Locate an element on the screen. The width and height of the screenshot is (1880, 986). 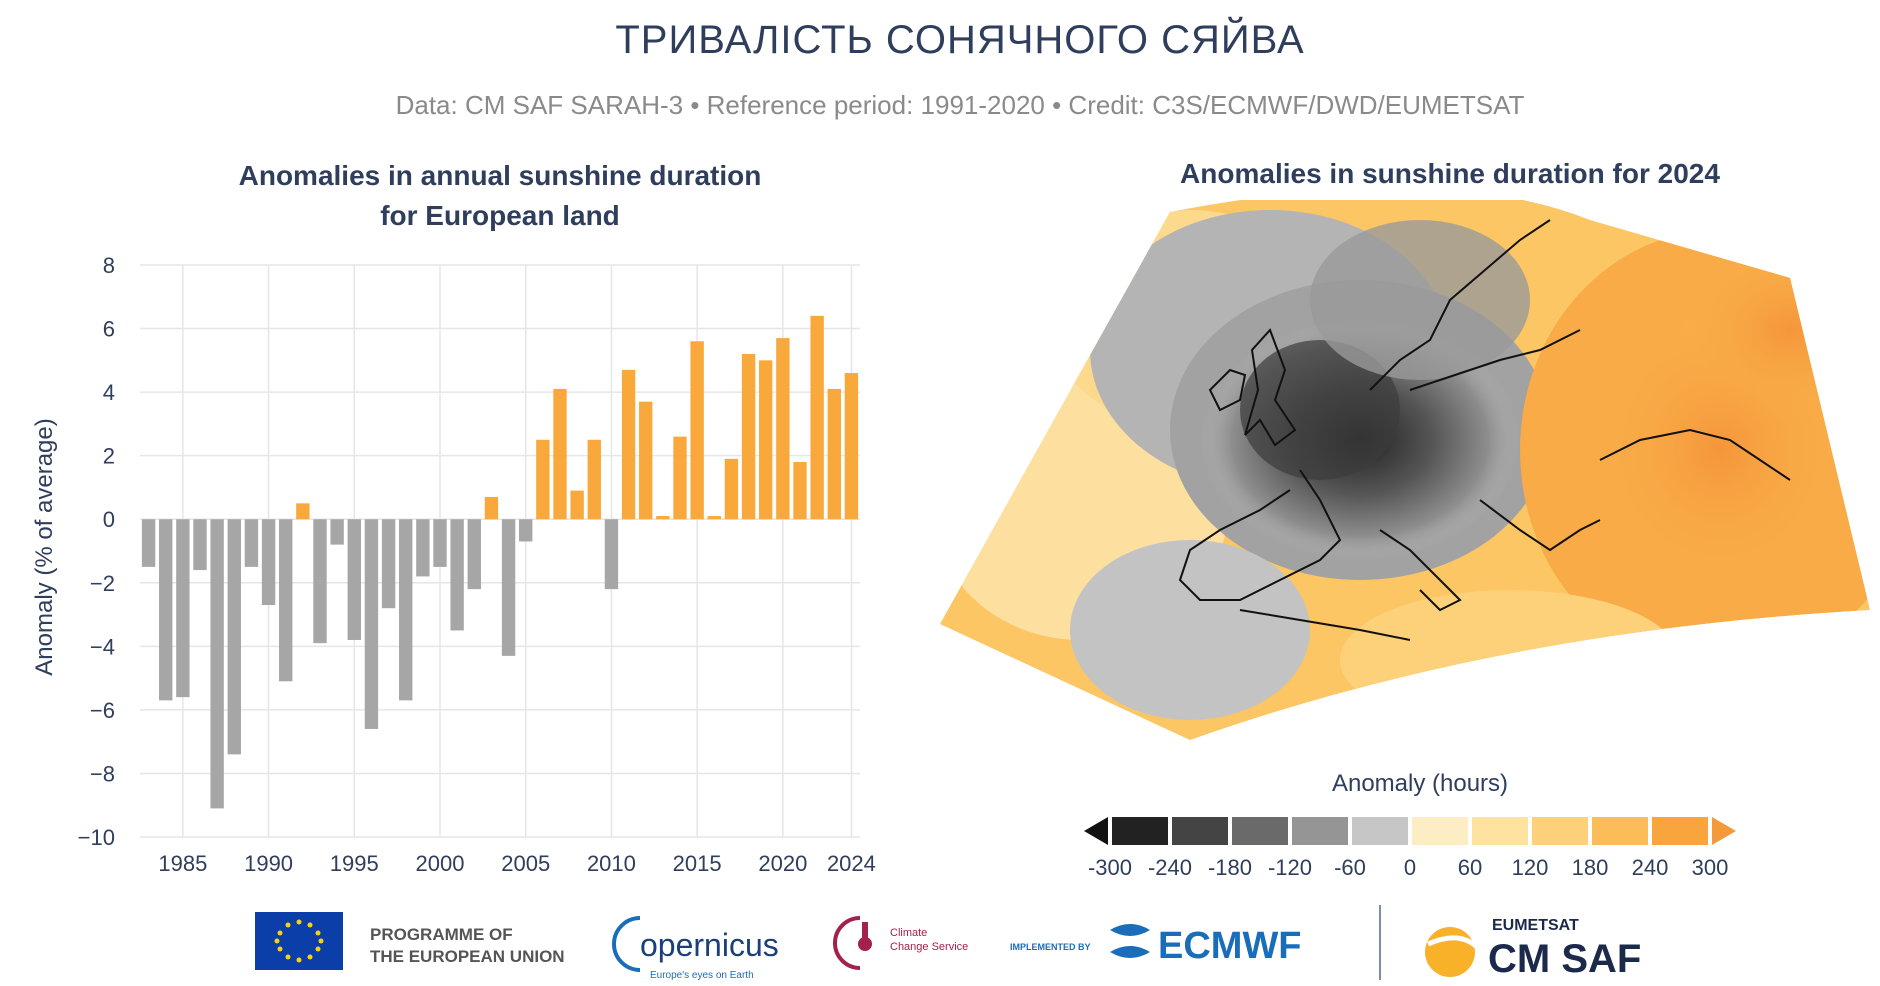
y-tick-label: 2 is located at coordinates (109, 456).